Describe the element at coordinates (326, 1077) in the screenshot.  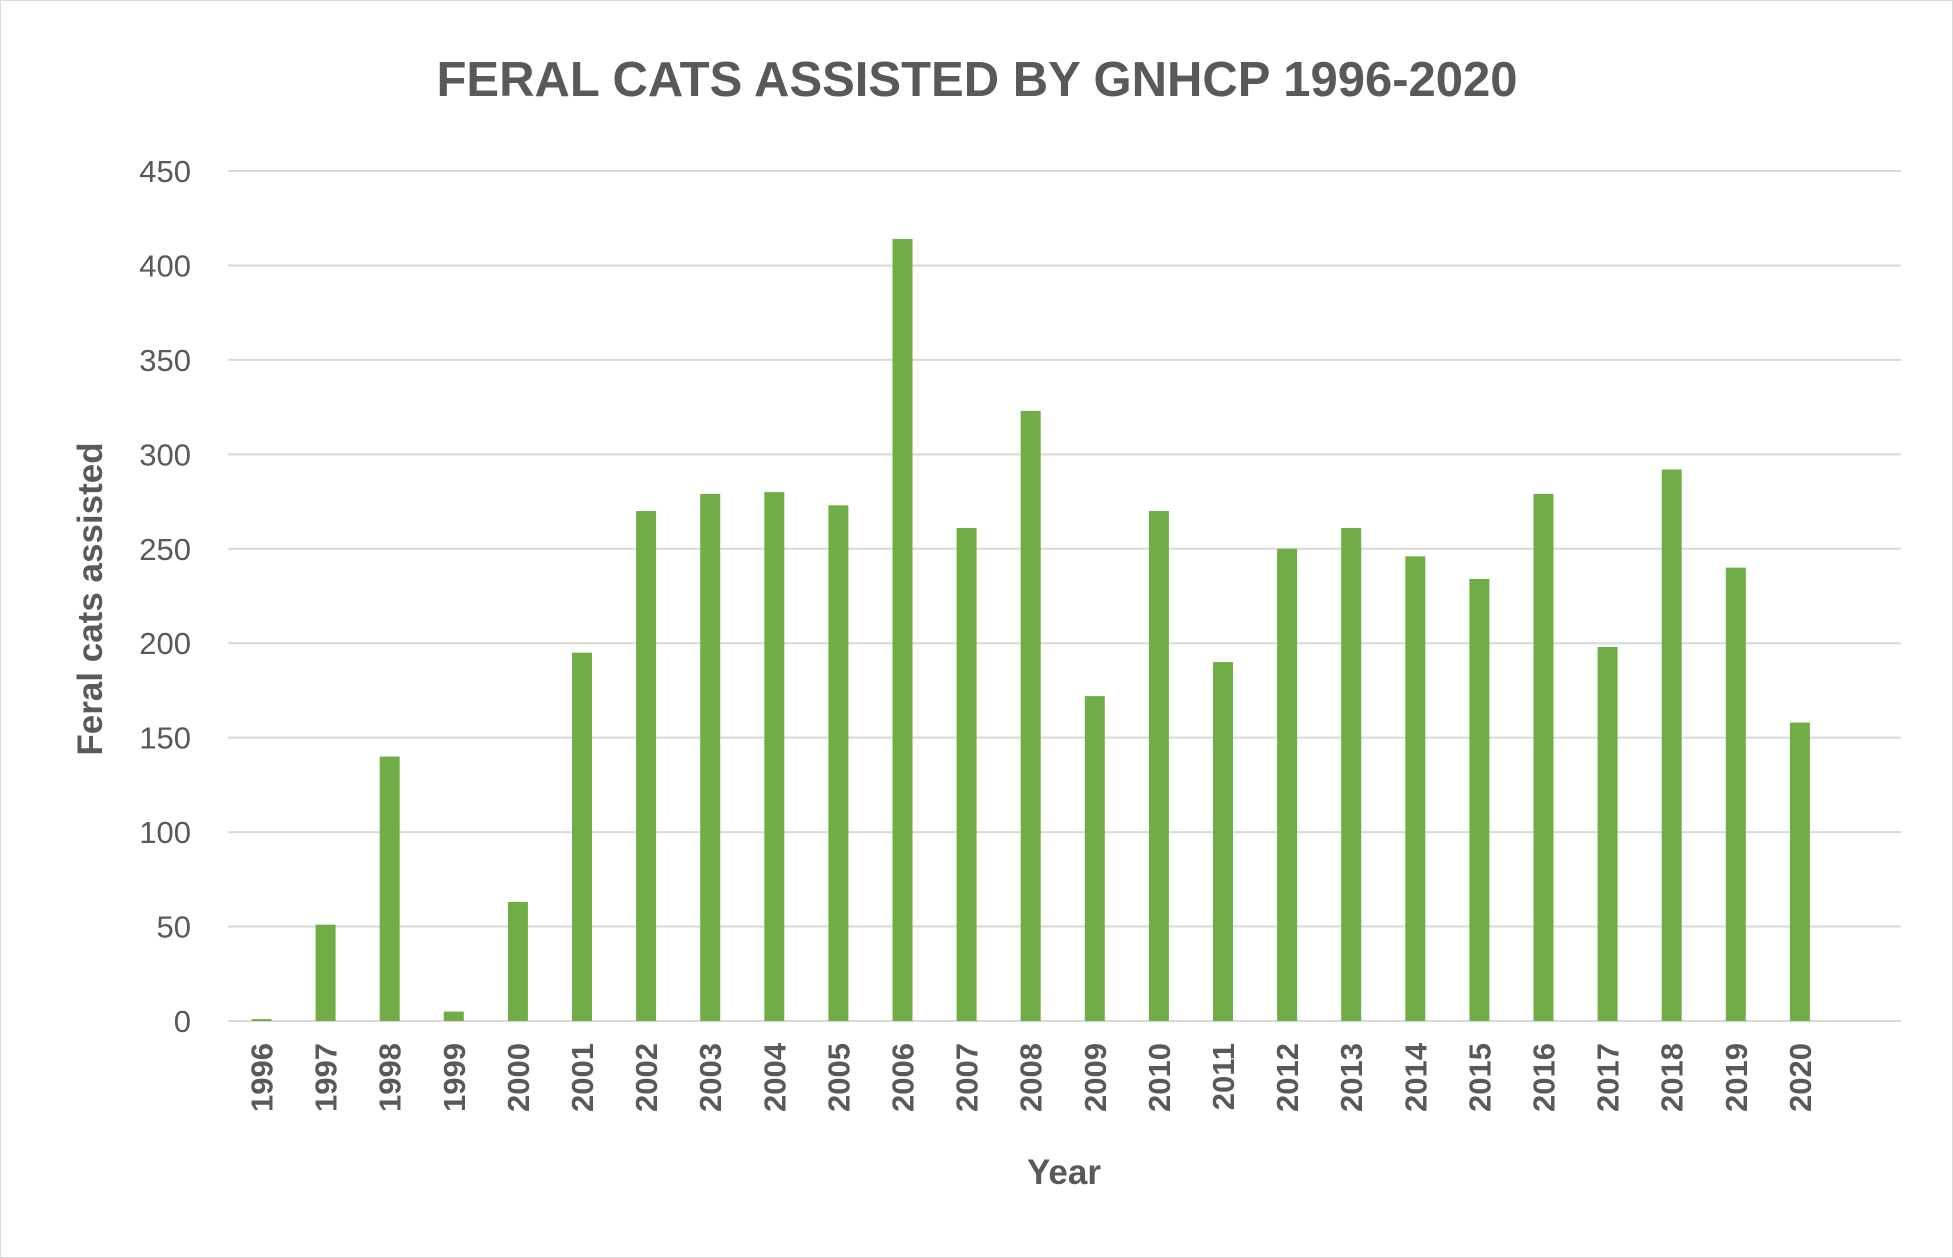
I see `x-tick-label: 1997` at that location.